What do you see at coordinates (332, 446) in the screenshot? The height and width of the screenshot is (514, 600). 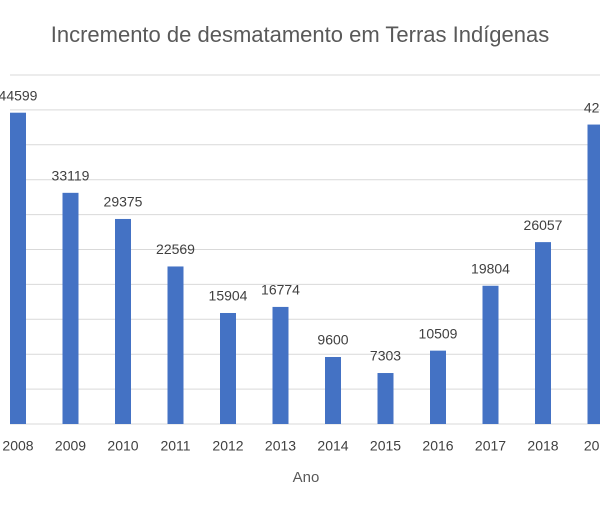 I see `x-tick-label: 2014` at bounding box center [332, 446].